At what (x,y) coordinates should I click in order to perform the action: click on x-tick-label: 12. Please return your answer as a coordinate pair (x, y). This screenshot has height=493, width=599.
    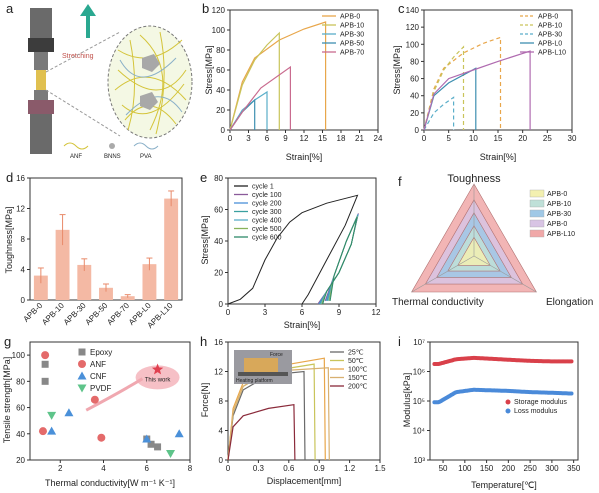
    Looking at the image, I should click on (304, 138).